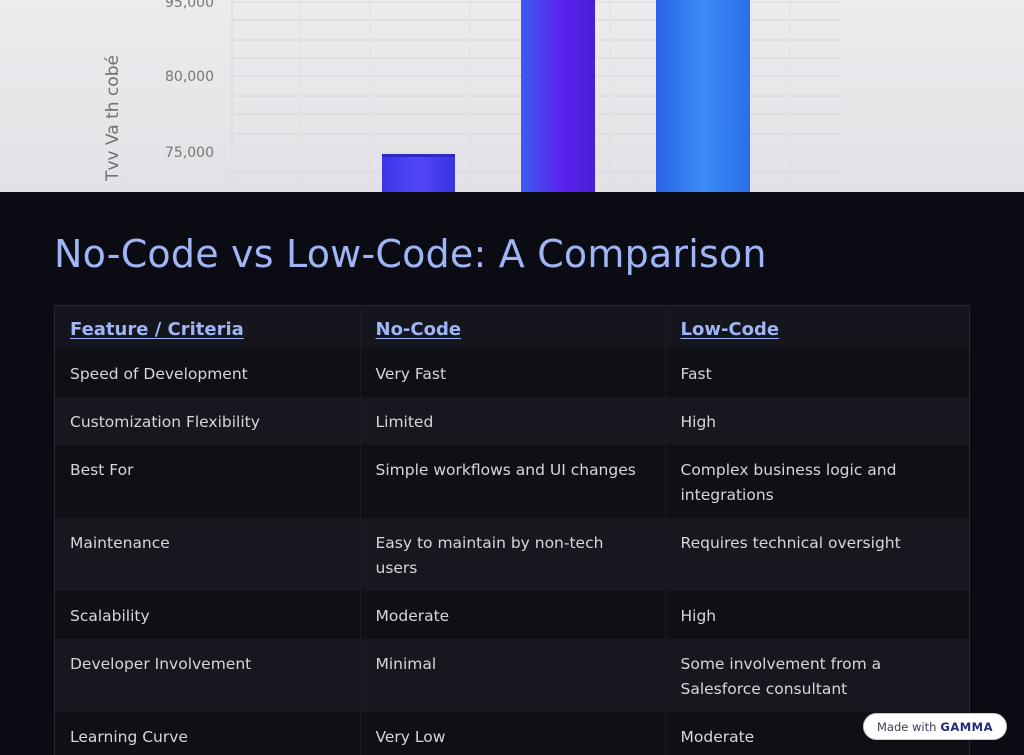  I want to click on badge-prefix: Made with, so click(906, 726).